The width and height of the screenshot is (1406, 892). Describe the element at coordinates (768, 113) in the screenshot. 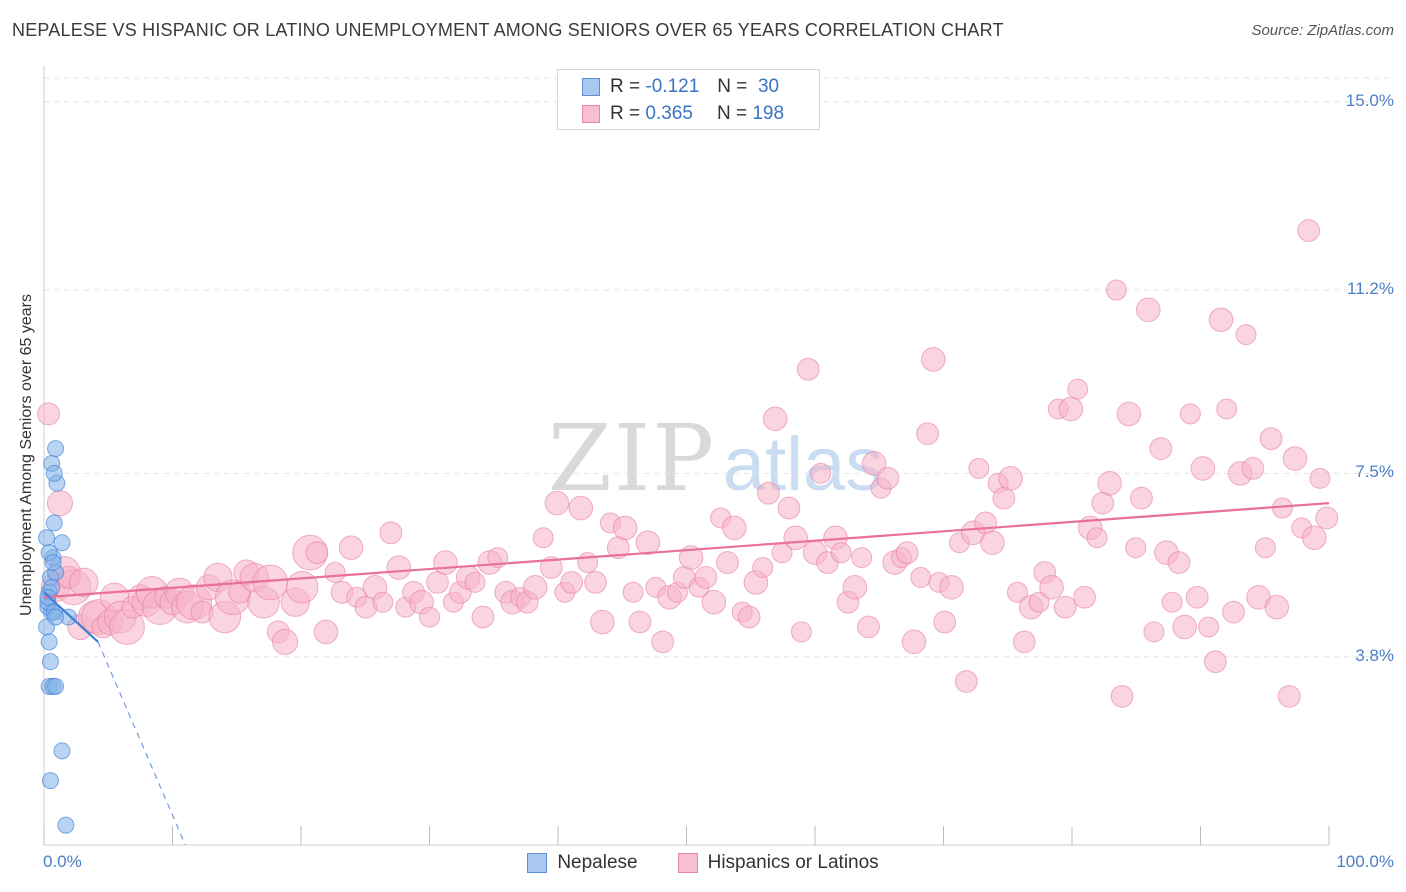

I see `n-value: 198` at that location.